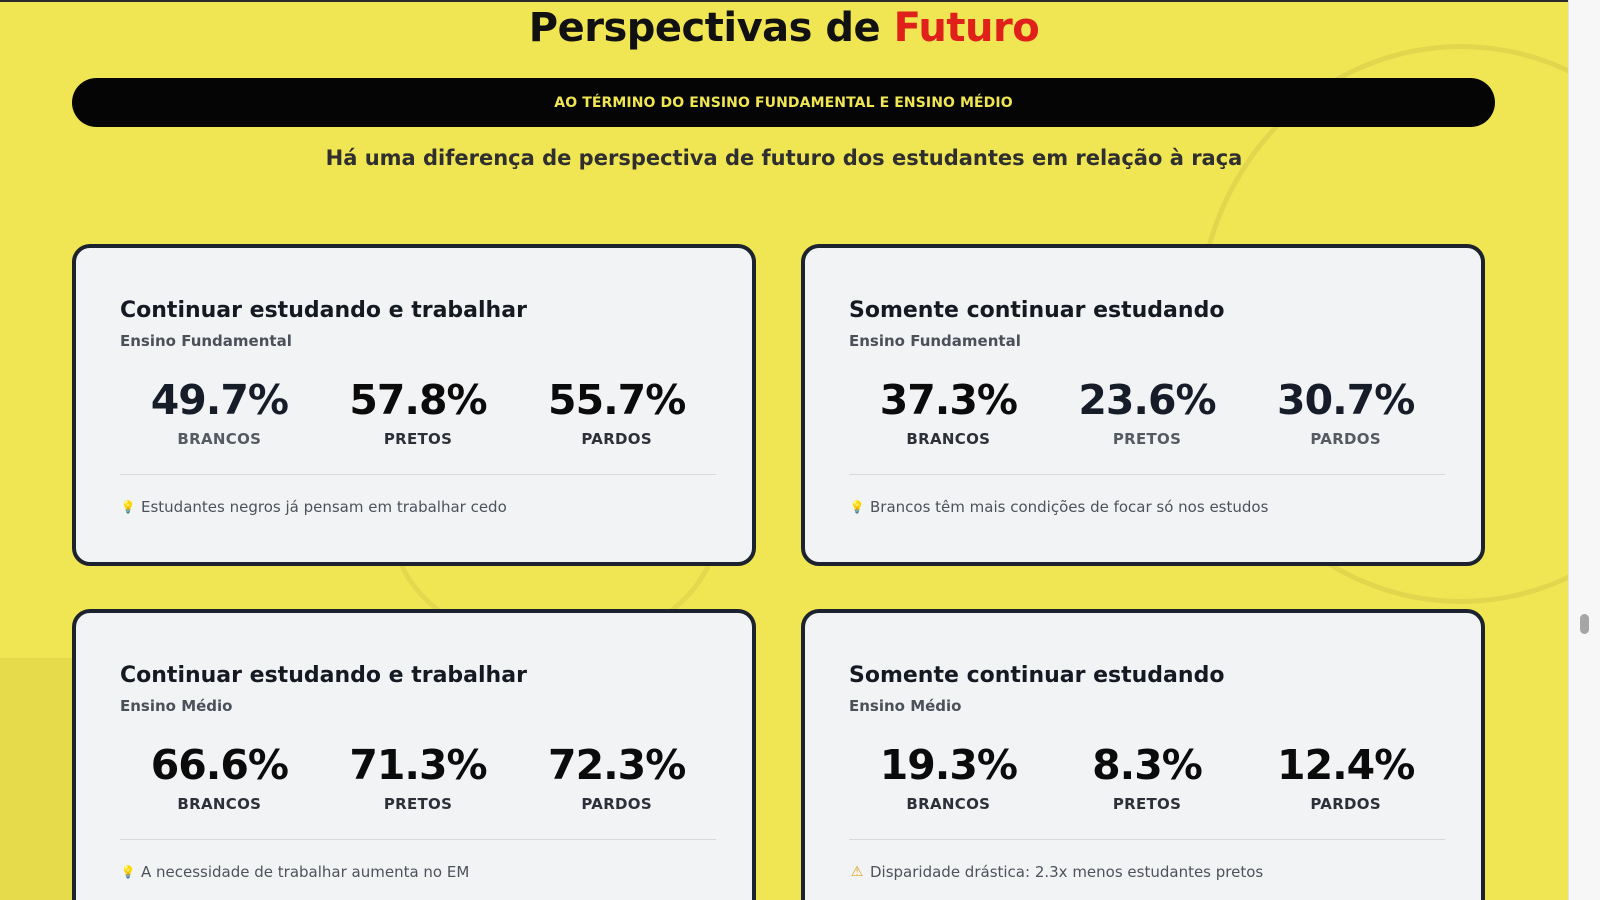  I want to click on vertical-scrollbar, so click(1584, 450).